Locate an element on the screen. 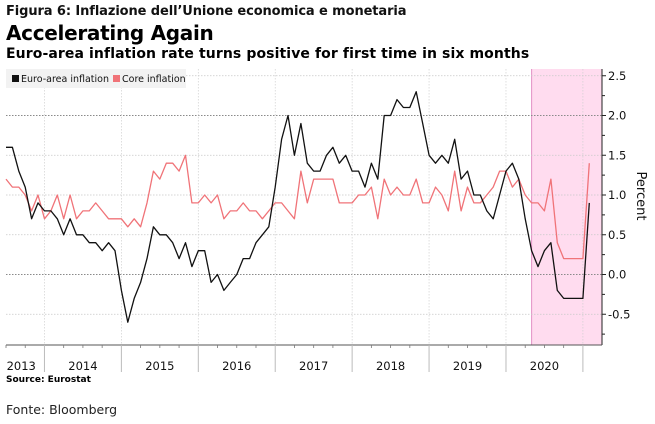  x-tick-label: 2013 is located at coordinates (21, 366).